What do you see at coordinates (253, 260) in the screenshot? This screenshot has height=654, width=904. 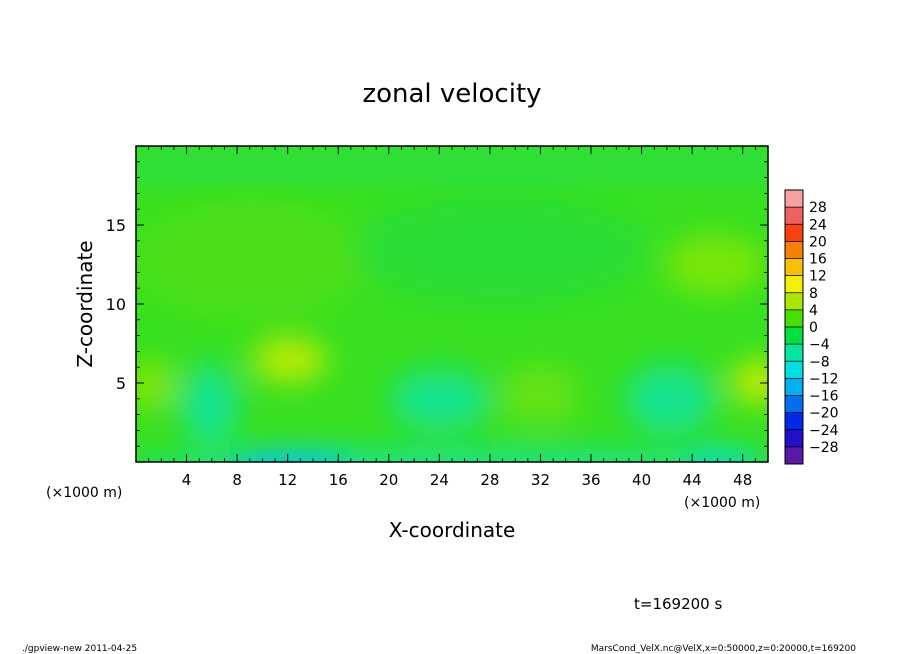 I see `feature-upper-left-light` at bounding box center [253, 260].